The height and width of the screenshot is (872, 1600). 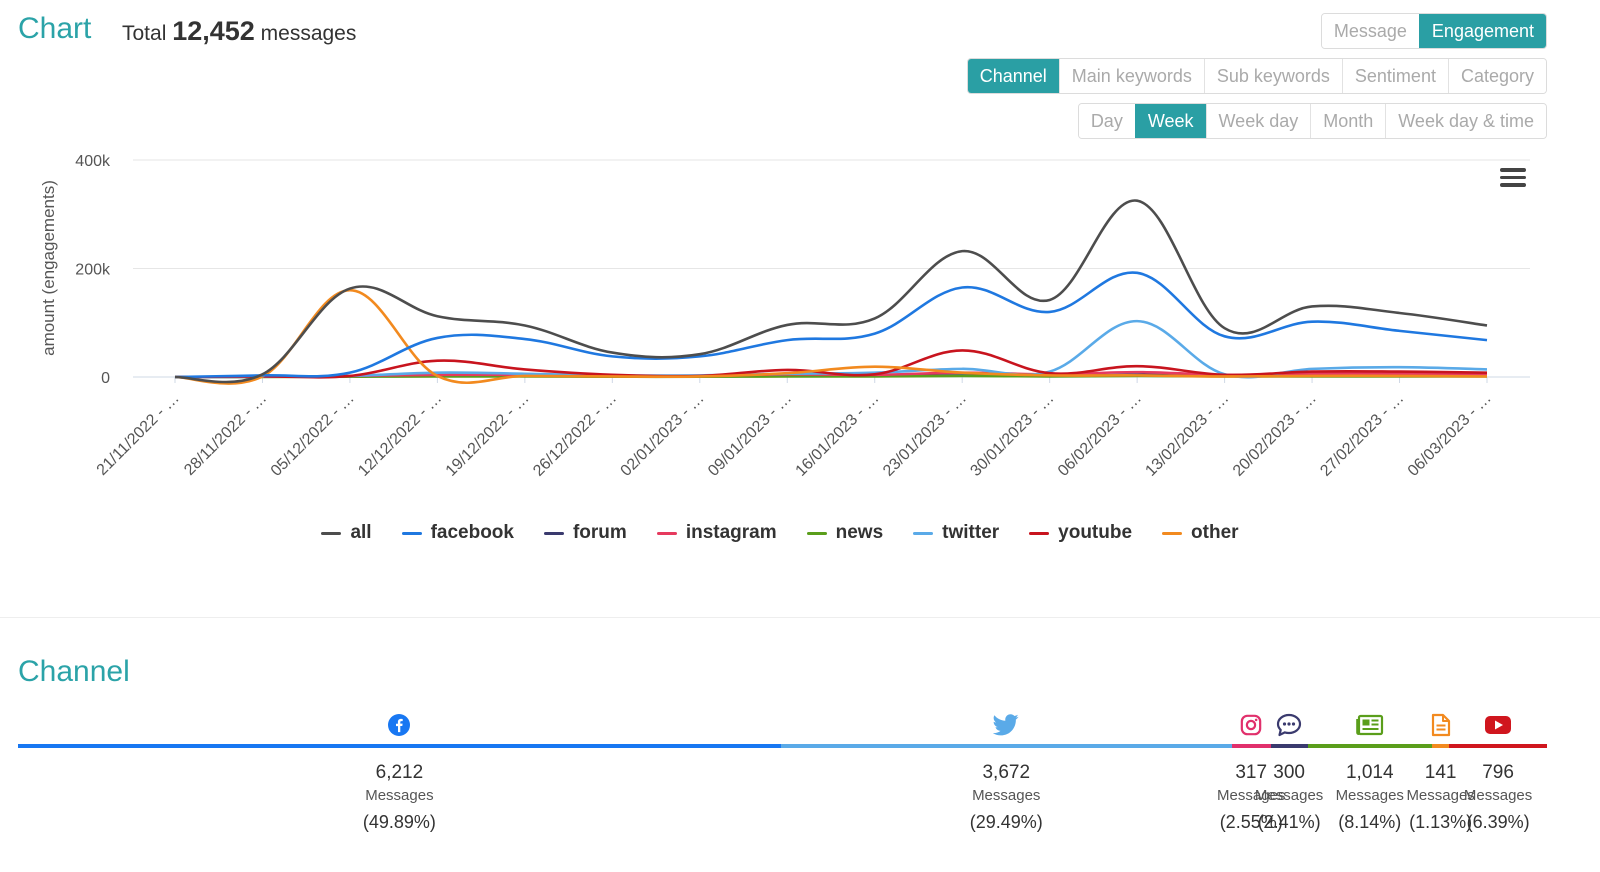 I want to click on facebook-icon, so click(x=399, y=725).